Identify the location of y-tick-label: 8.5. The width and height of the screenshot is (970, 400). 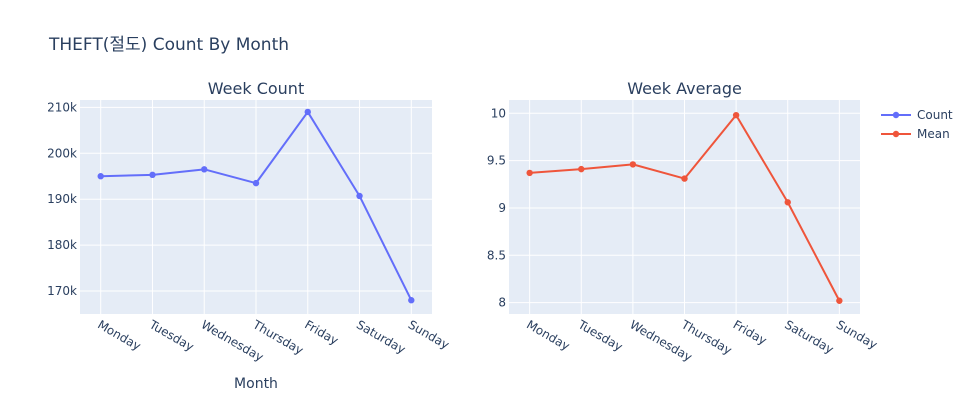
(496, 255).